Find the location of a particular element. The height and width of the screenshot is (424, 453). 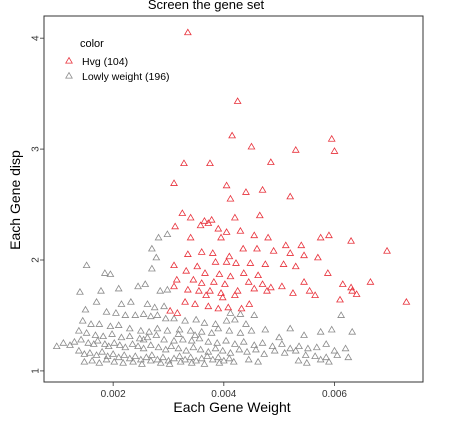

legend-label-lowly-weight: Lowly weight (196) is located at coordinates (126, 77).